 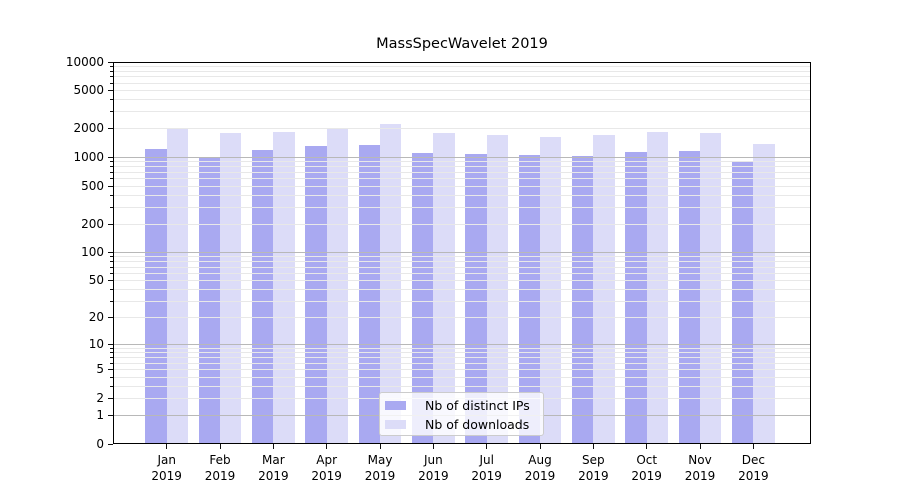 What do you see at coordinates (284, 287) in the screenshot?
I see `bar-downloads-mar` at bounding box center [284, 287].